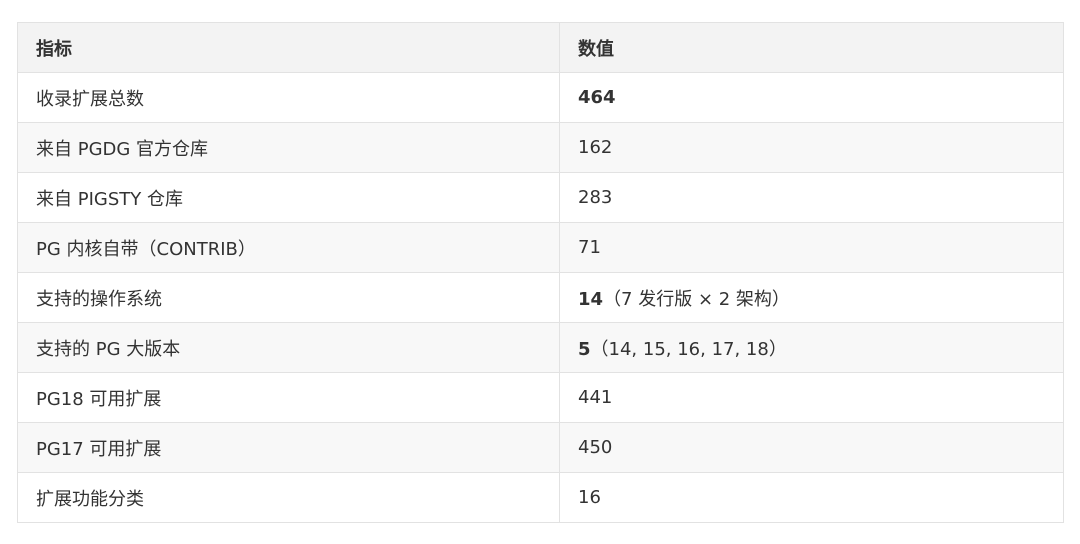 Image resolution: width=1080 pixels, height=544 pixels. What do you see at coordinates (595, 147) in the screenshot?
I see `value-text: 162` at bounding box center [595, 147].